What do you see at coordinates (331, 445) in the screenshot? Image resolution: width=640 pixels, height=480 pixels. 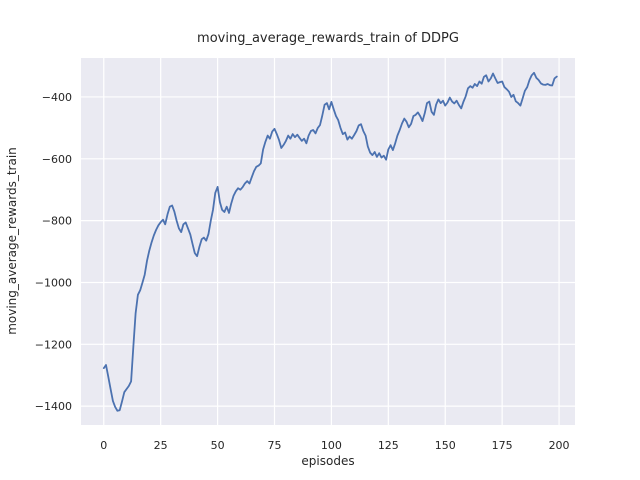 I see `x-tick-label: 100` at bounding box center [331, 445].